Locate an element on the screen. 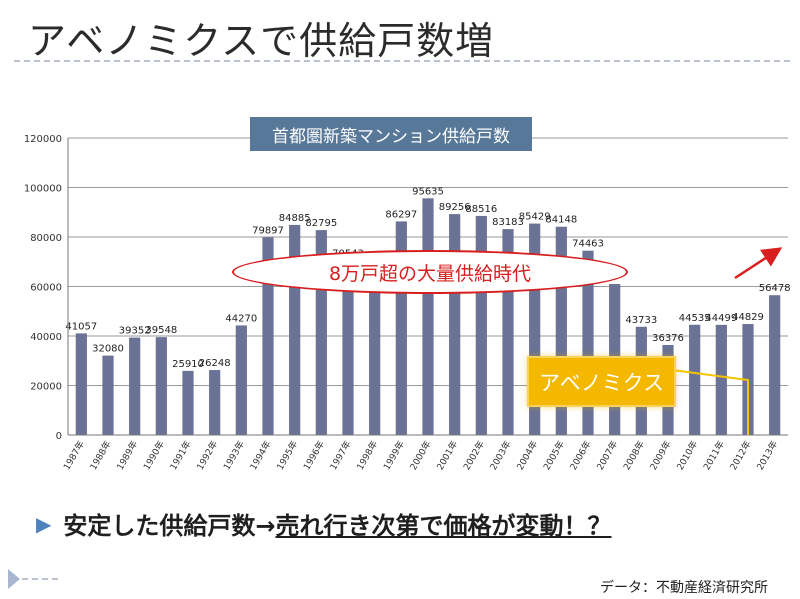 The height and width of the screenshot is (599, 800). x-tick-label: 1992年 is located at coordinates (207, 456).